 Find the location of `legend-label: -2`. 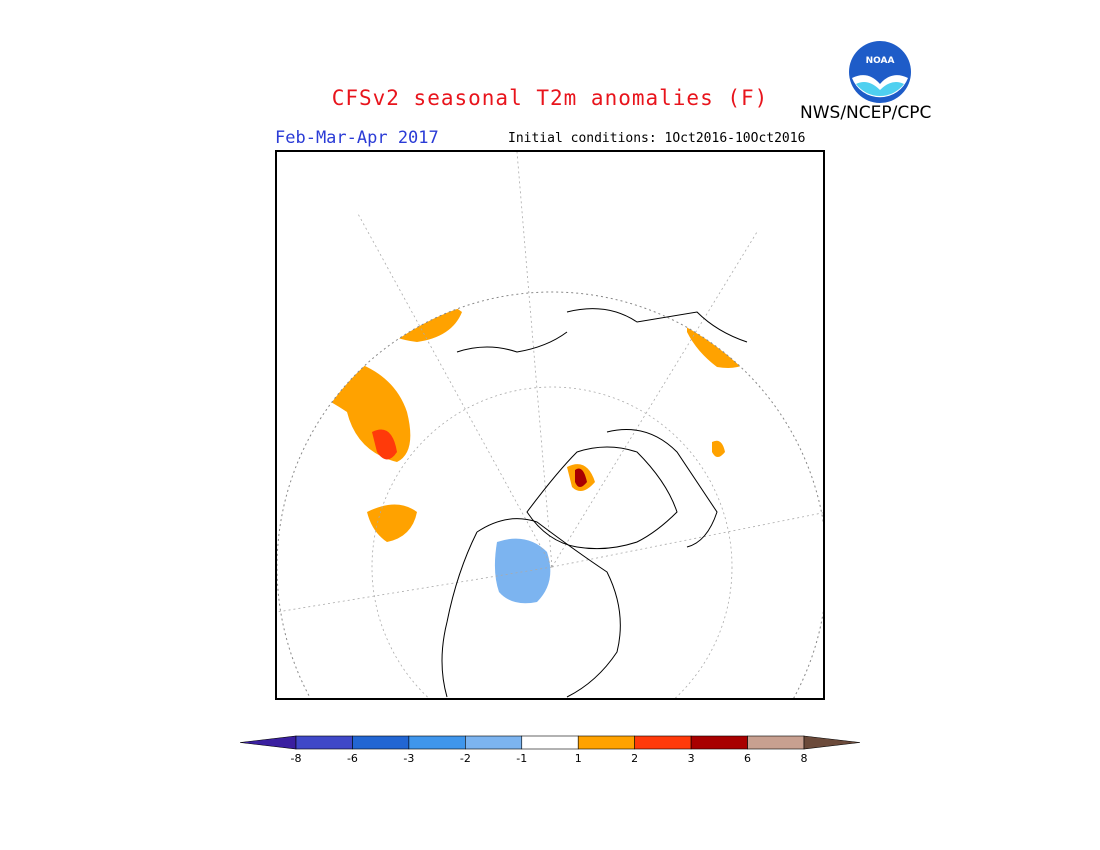

legend-label: -2 is located at coordinates (465, 758).